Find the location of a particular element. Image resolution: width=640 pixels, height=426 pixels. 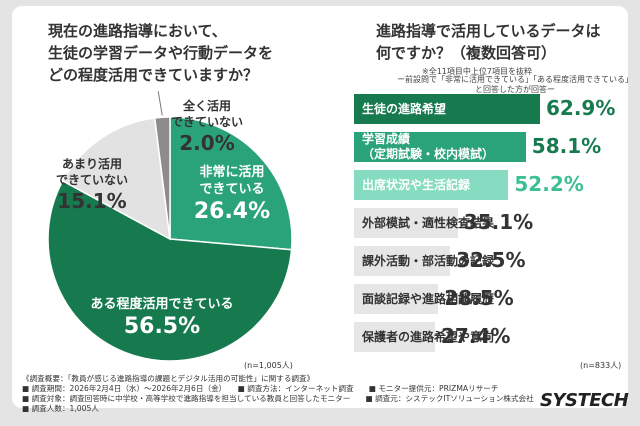

bar-value-label: 27.4% is located at coordinates (476, 336).